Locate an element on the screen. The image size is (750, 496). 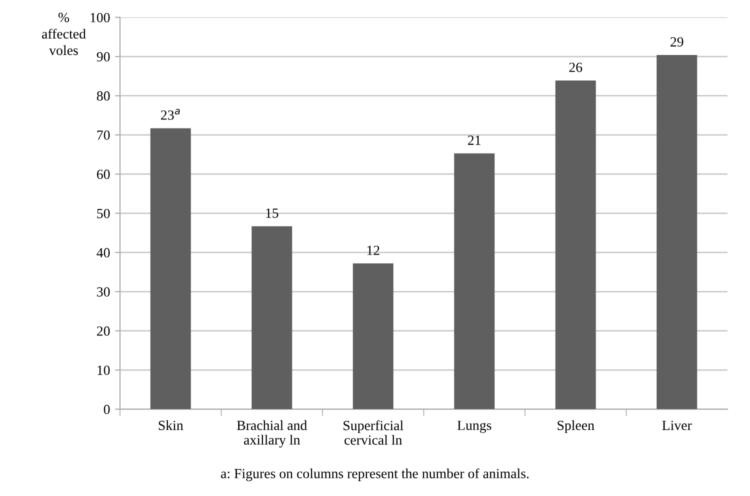
y-tick-label: 10 is located at coordinates (104, 370).